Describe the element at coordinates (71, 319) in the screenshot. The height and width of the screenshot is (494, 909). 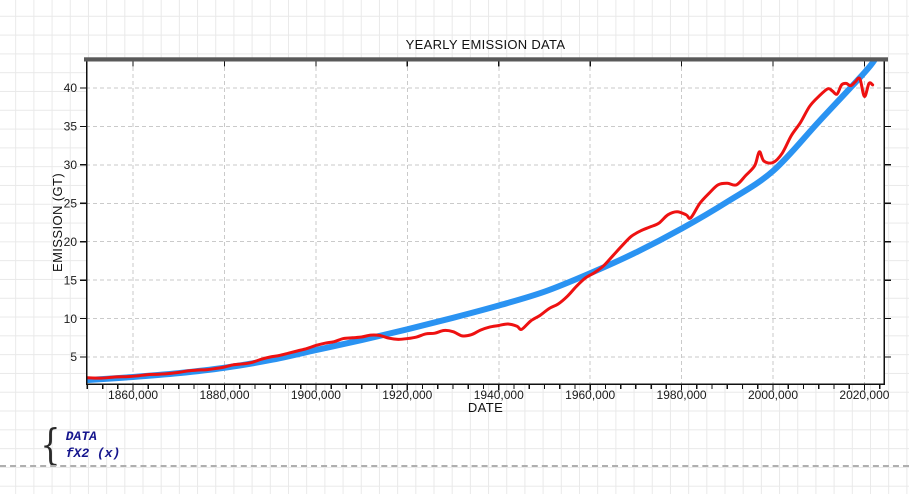
I see `y-tick-label: 10` at that location.